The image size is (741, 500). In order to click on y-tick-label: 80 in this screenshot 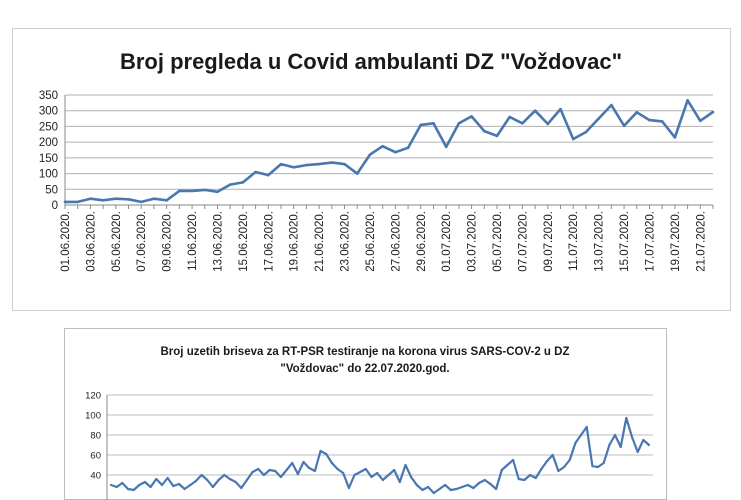, I will do `click(95, 436)`.